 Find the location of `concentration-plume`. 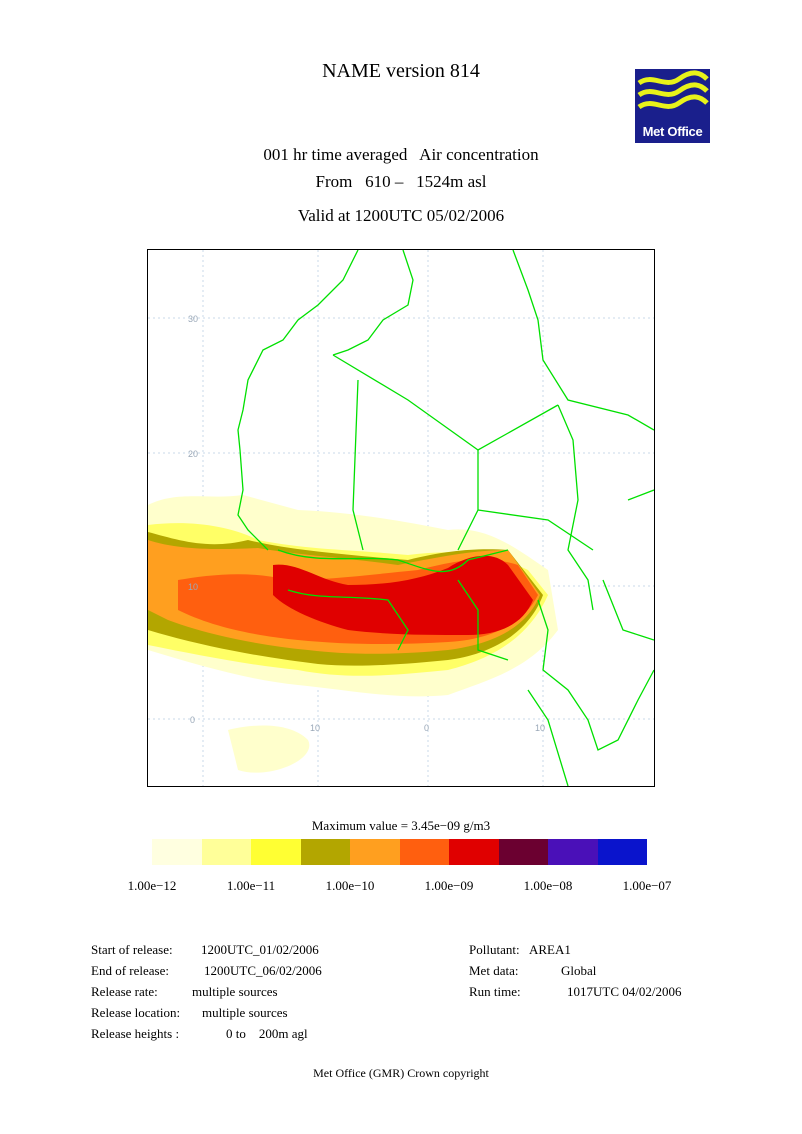

concentration-plume is located at coordinates (353, 634).